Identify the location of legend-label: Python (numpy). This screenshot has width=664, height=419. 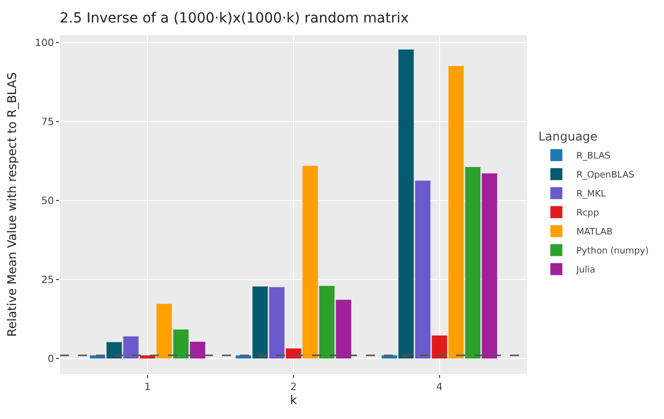
(612, 251).